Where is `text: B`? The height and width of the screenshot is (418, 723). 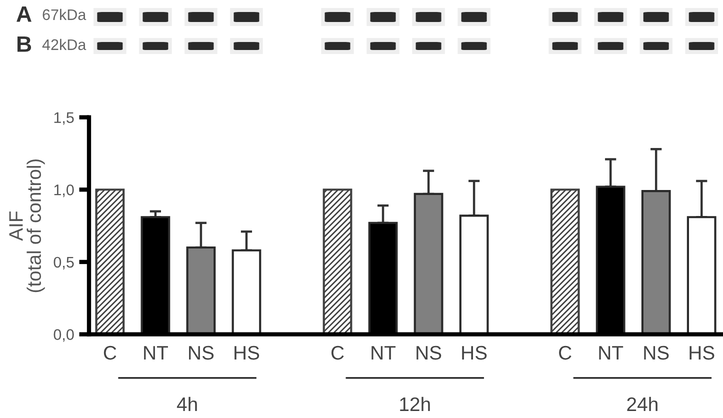
text: B is located at coordinates (24, 44).